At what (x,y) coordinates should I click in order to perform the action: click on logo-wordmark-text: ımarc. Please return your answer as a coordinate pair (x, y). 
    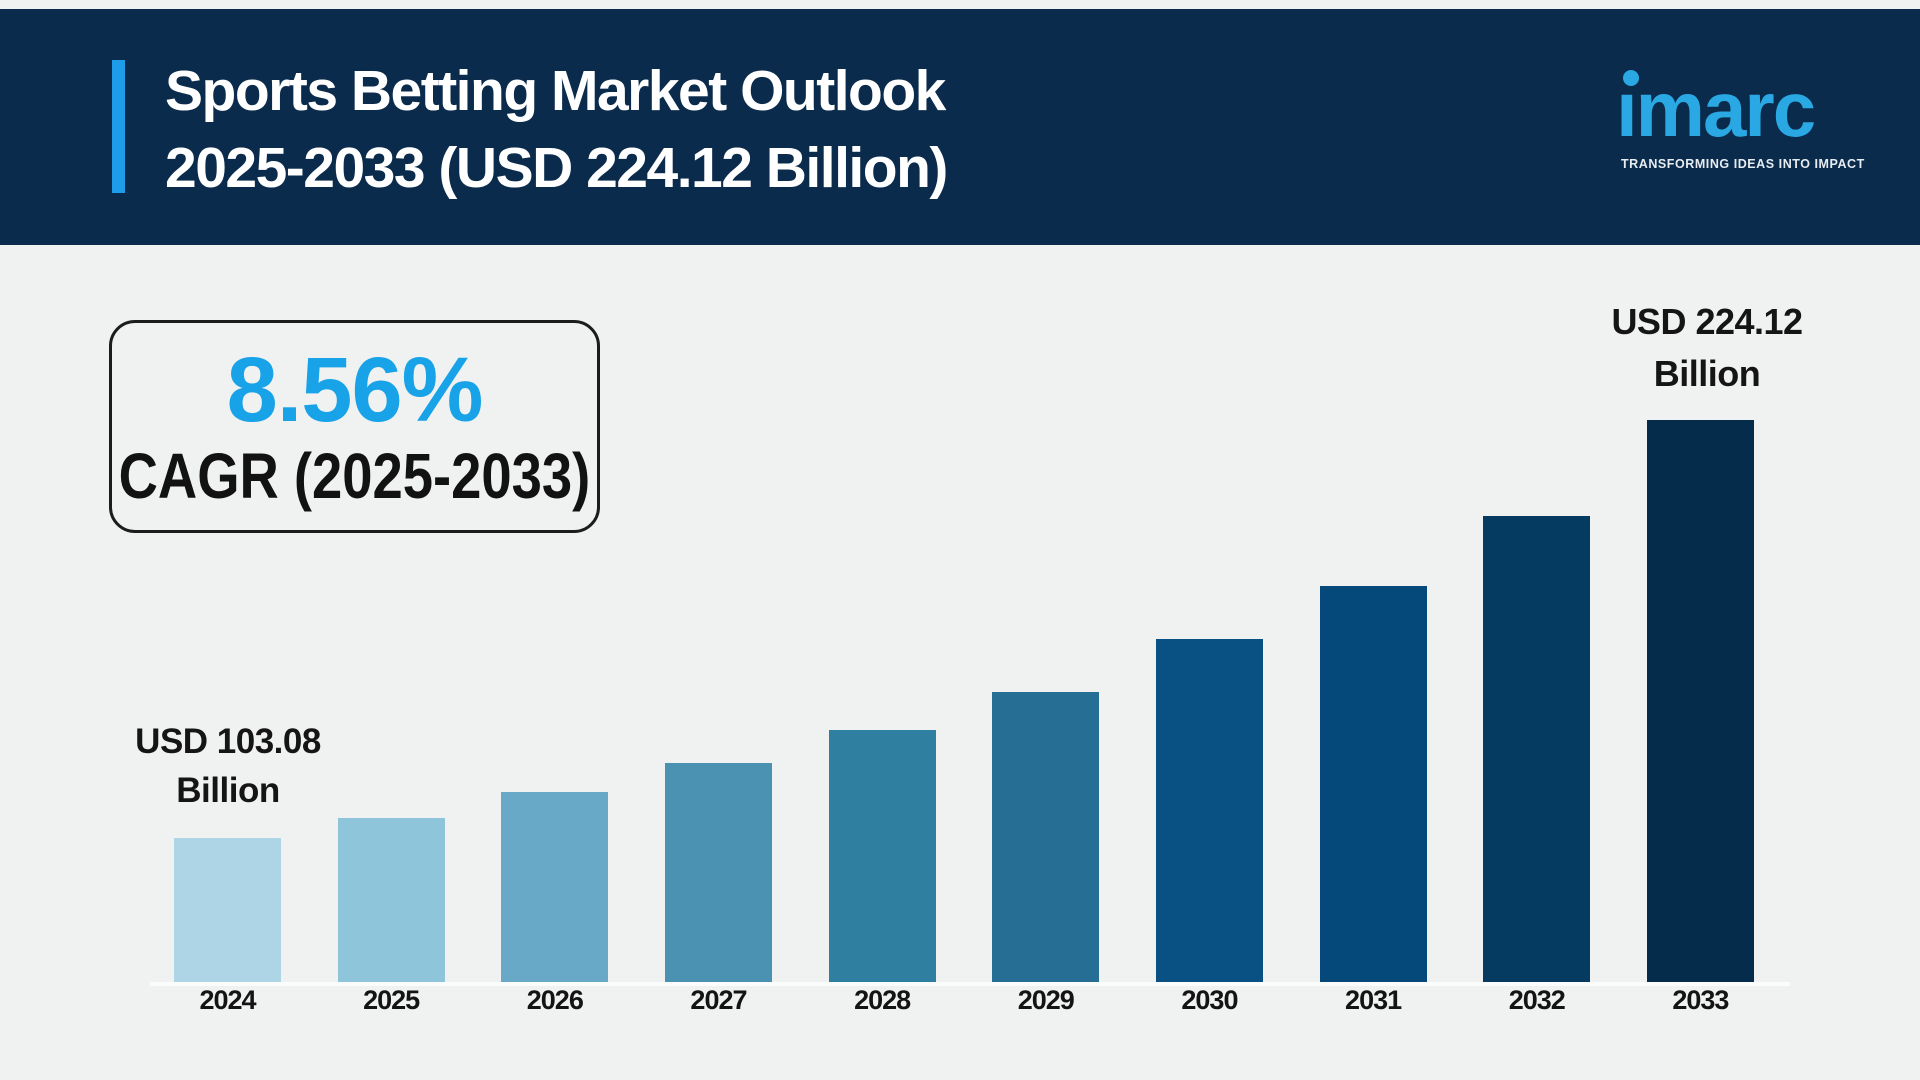
    Looking at the image, I should click on (1716, 109).